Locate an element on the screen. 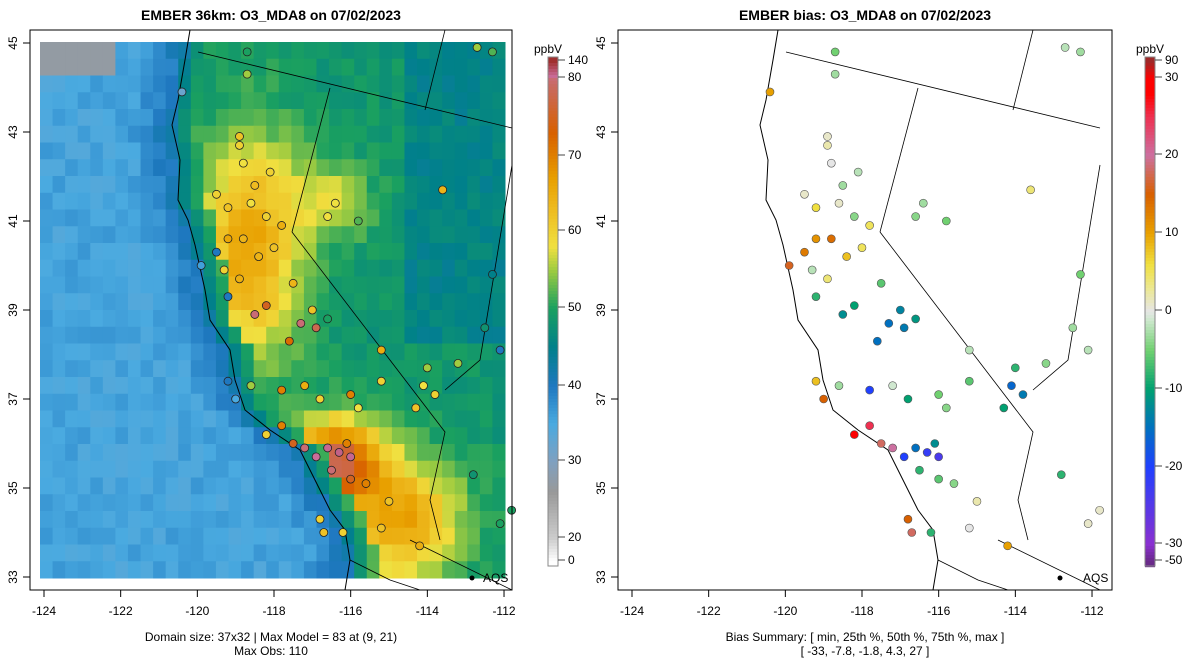 The height and width of the screenshot is (672, 1200). x-tick-label: -120 is located at coordinates (785, 611).